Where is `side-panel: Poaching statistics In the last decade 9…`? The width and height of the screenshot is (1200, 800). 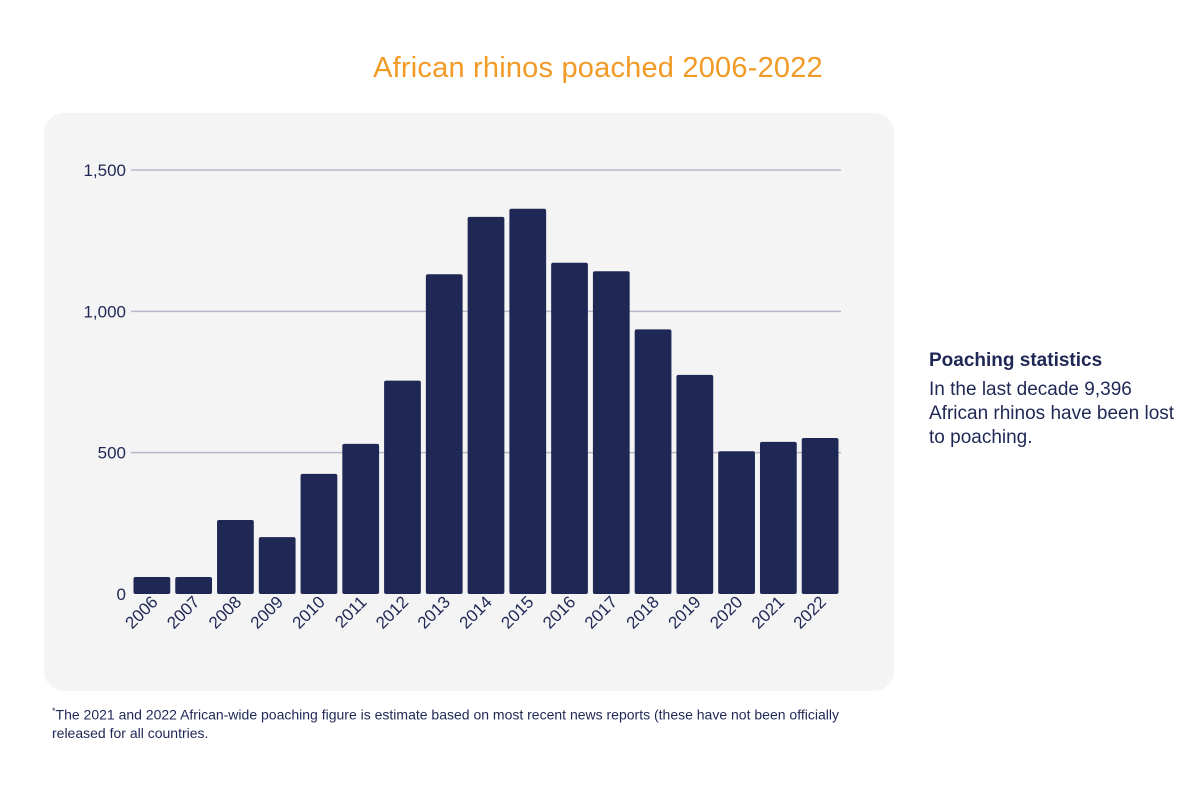
side-panel: Poaching statistics In the last decade 9… is located at coordinates (1054, 400).